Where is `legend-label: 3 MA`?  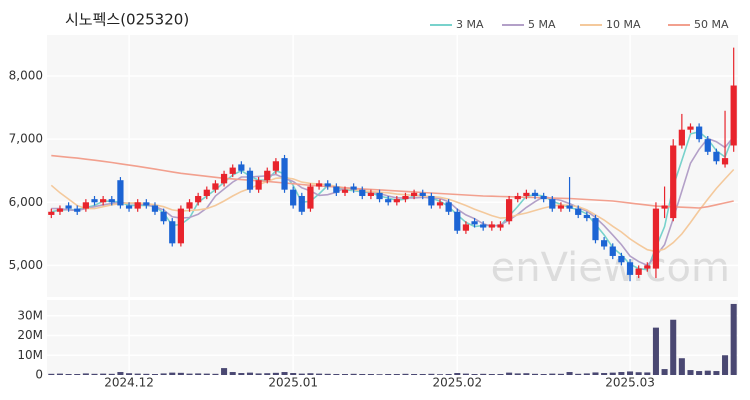 legend-label: 3 MA is located at coordinates (470, 24).